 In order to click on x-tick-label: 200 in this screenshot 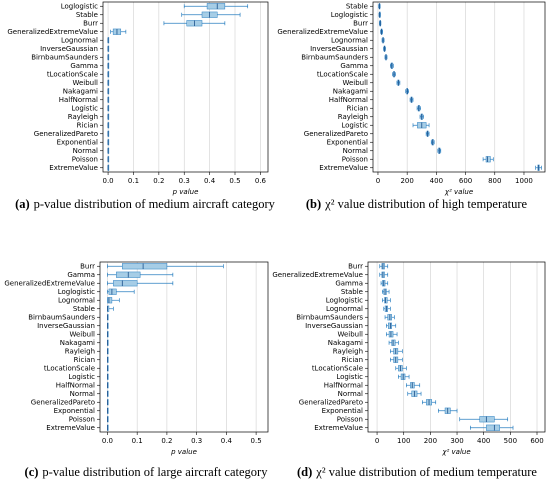, I will do `click(430, 441)`.